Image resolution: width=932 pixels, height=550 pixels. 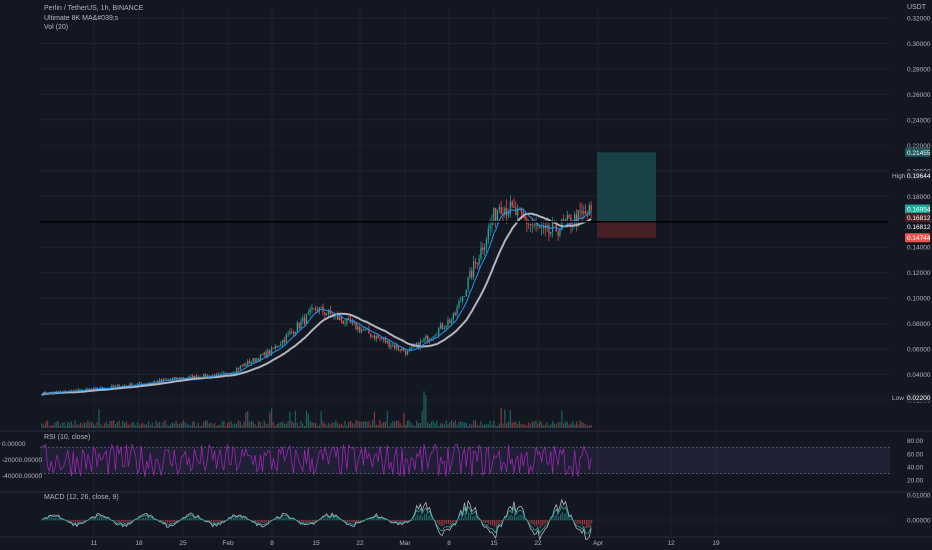 I want to click on rsi-left-tick: -20000.00000, so click(x=22, y=460).